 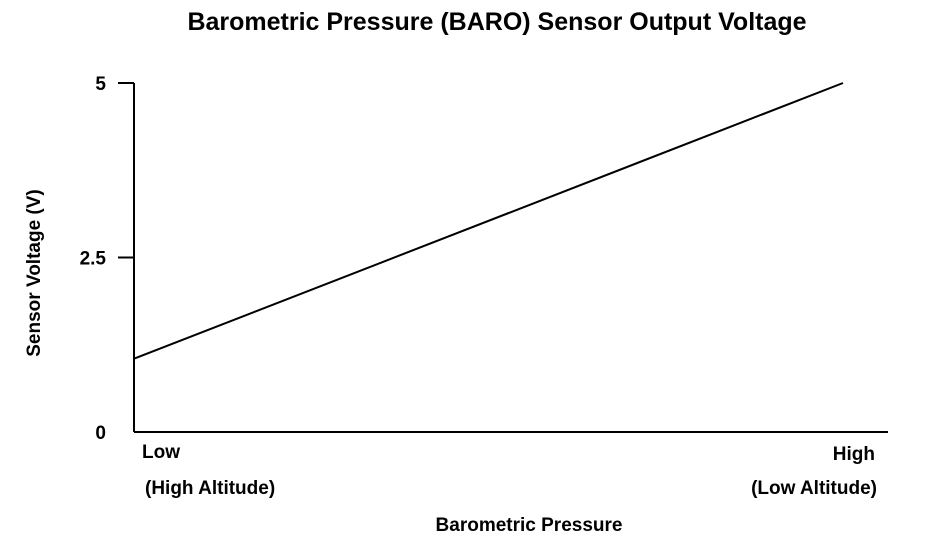 I want to click on y-tick-label-2: 5, so click(x=100, y=84).